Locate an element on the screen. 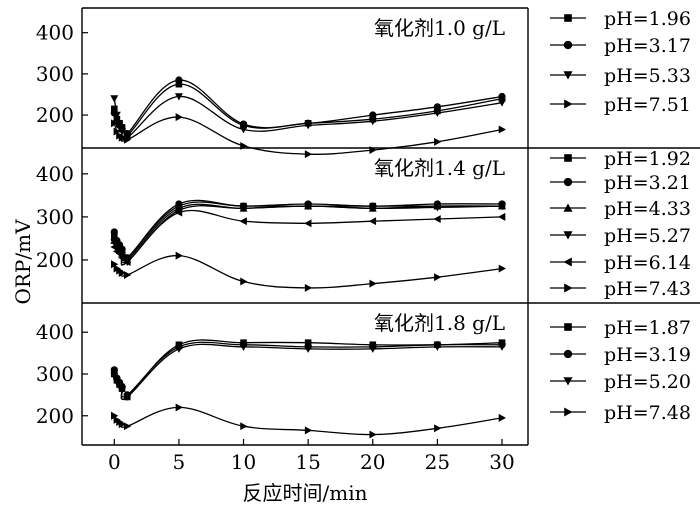 This screenshot has height=517, width=700. legend-label: pH=1.87 is located at coordinates (647, 328).